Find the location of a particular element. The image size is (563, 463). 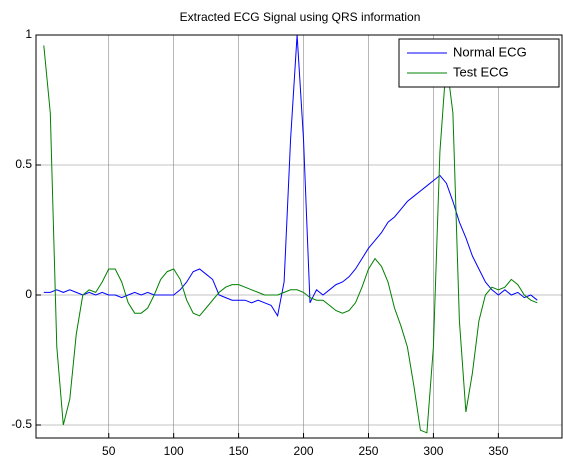

y-tick-label: 1 is located at coordinates (28, 34).